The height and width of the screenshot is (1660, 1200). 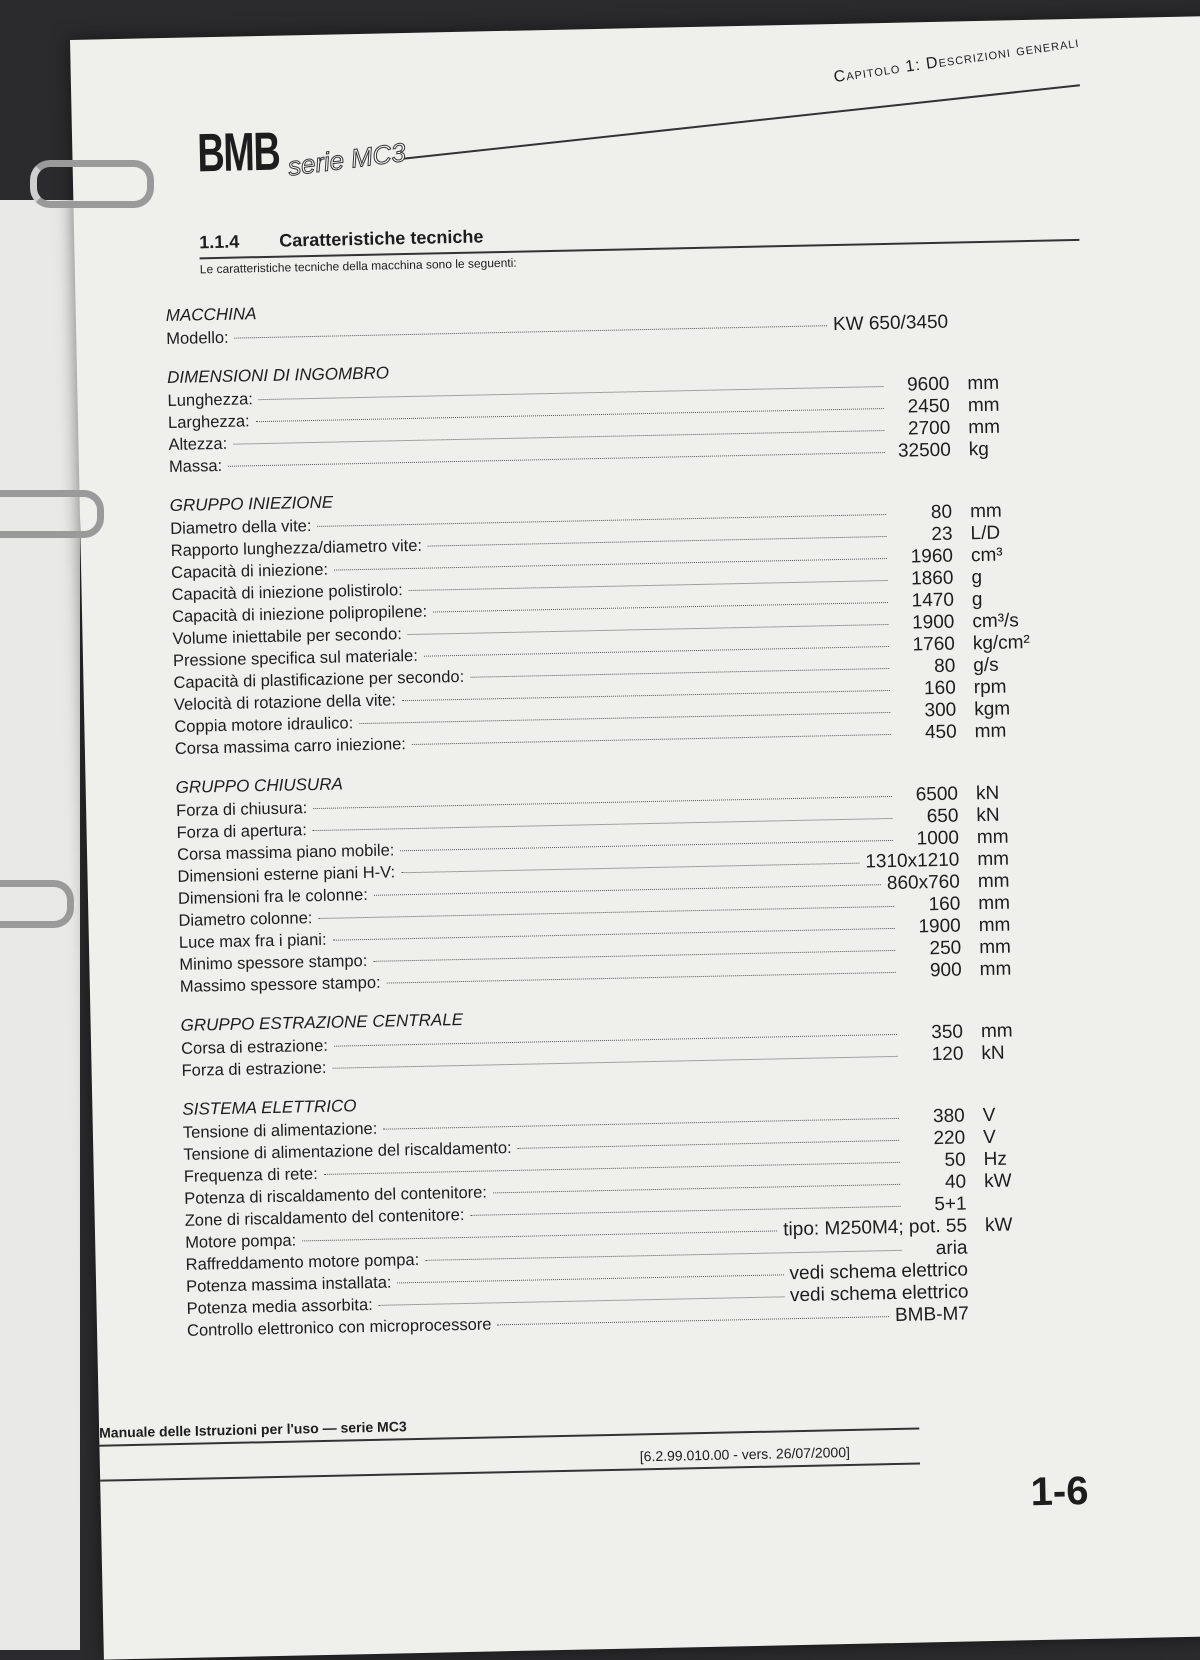 I want to click on spec-label: Luce max fra i piani:, so click(x=252, y=941).